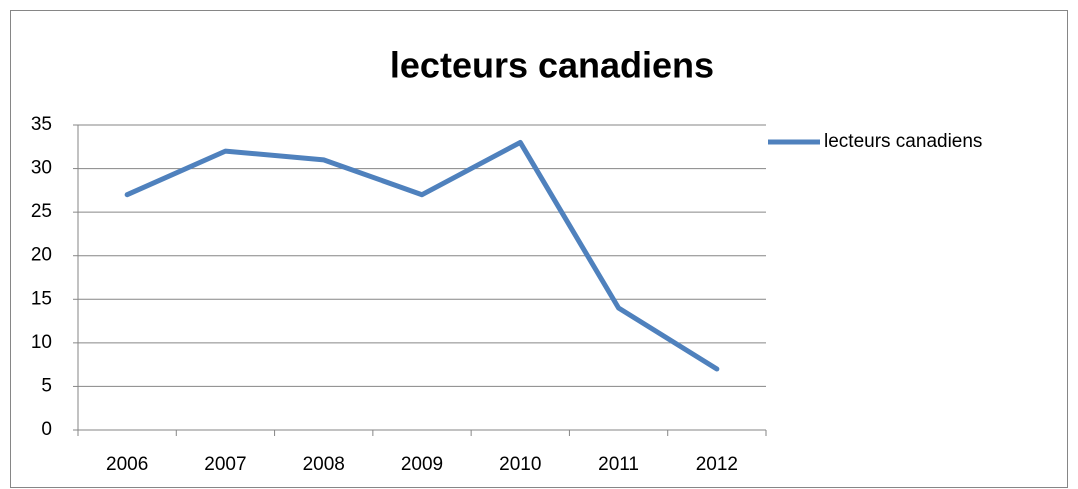 The height and width of the screenshot is (489, 1078). I want to click on x-tick-label: 2009, so click(422, 464).